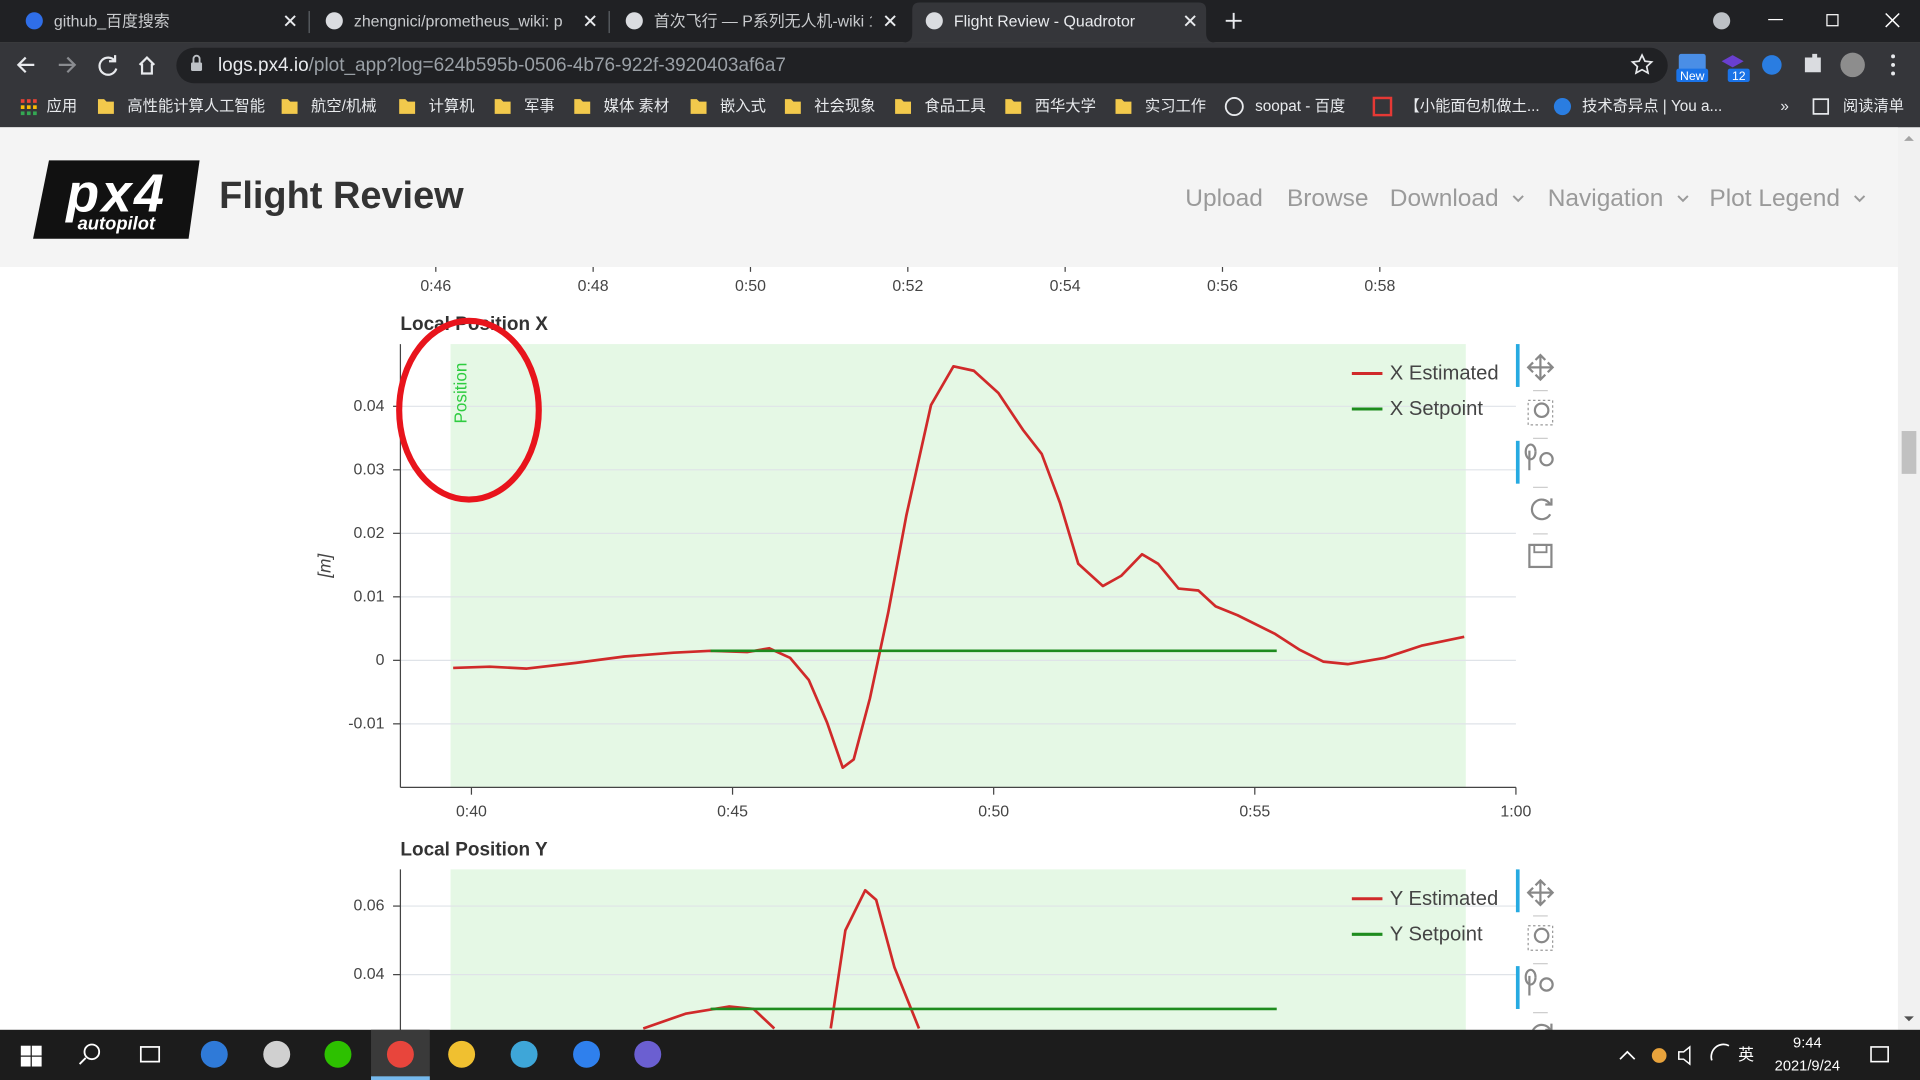 The height and width of the screenshot is (1080, 1920). Describe the element at coordinates (1606, 198) in the screenshot. I see `nav-link: Navigation` at that location.